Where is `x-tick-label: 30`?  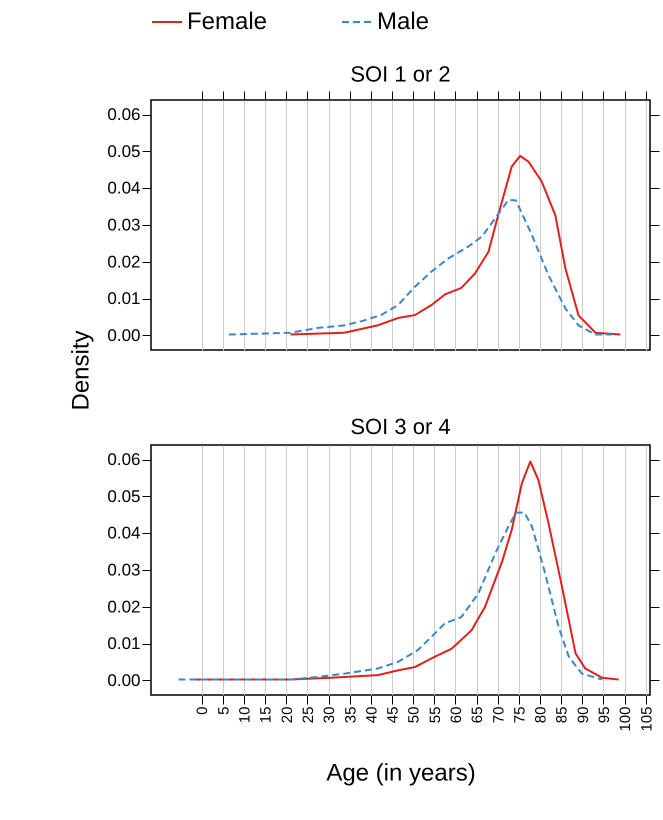 x-tick-label: 30 is located at coordinates (329, 715).